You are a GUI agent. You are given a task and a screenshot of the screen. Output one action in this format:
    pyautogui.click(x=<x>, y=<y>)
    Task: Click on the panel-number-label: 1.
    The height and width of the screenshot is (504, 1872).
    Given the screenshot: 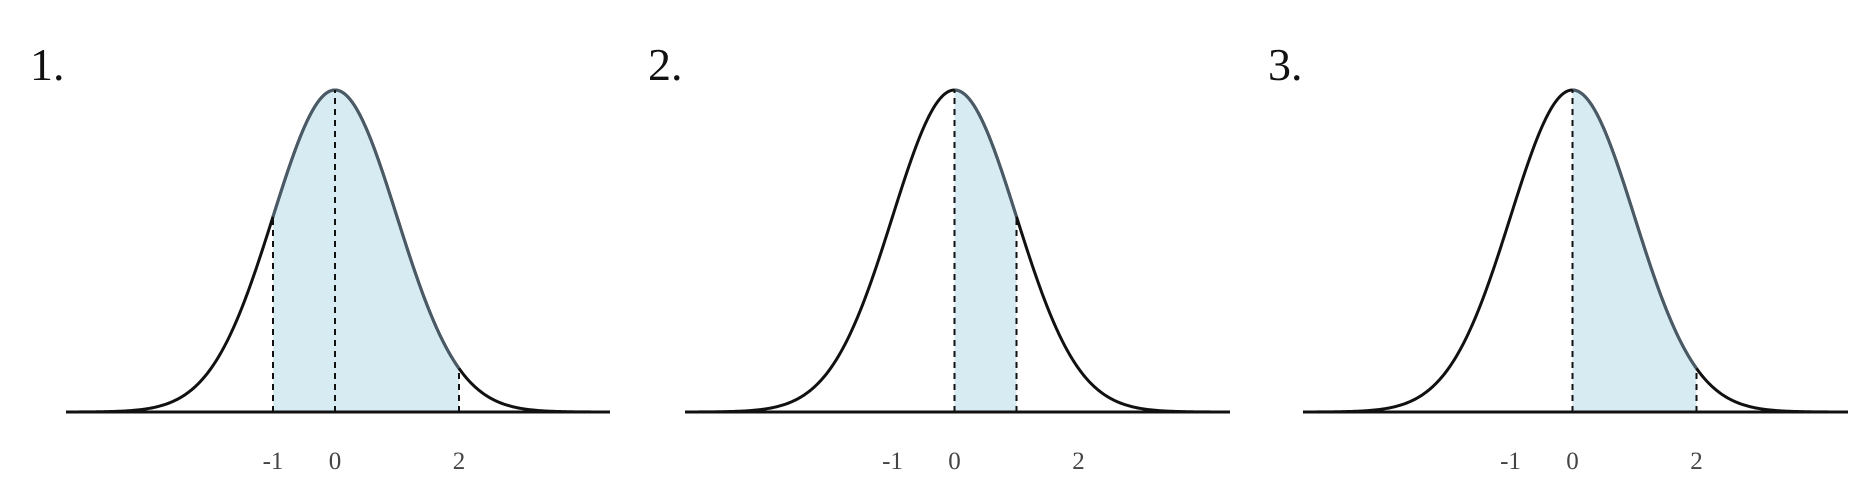 What is the action you would take?
    pyautogui.click(x=47, y=64)
    